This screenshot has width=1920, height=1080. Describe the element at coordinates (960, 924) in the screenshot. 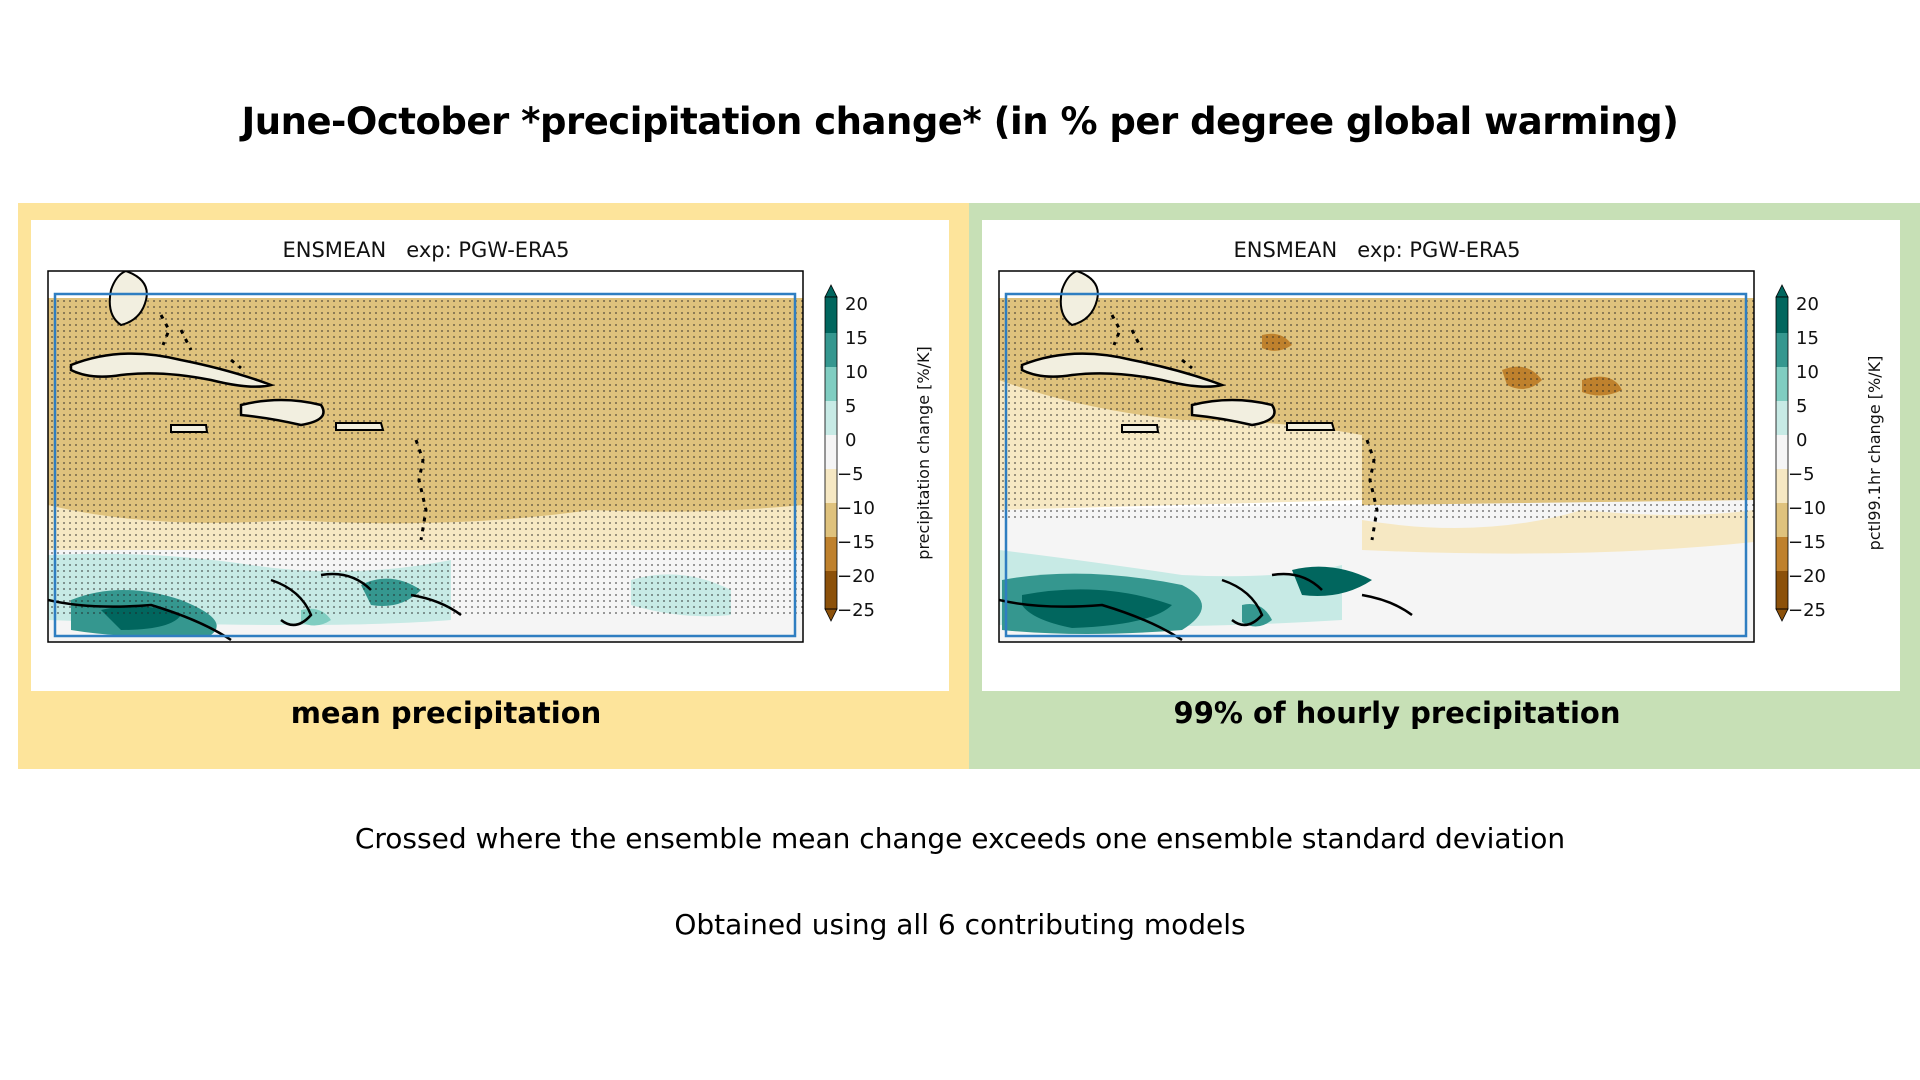

I see `note-model-count: Obtained using all 6 contributing models` at that location.